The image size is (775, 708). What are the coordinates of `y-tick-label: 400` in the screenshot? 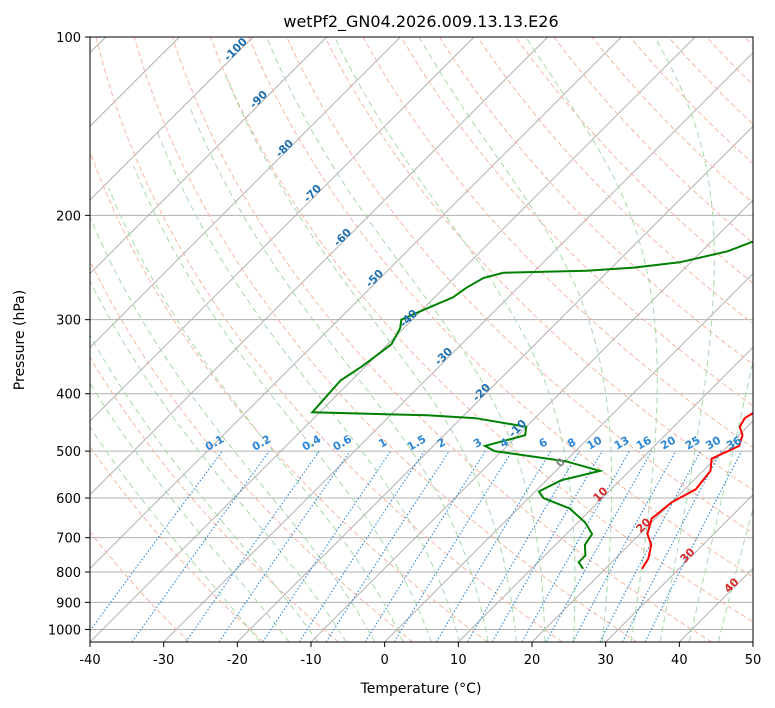 It's located at (68, 395).